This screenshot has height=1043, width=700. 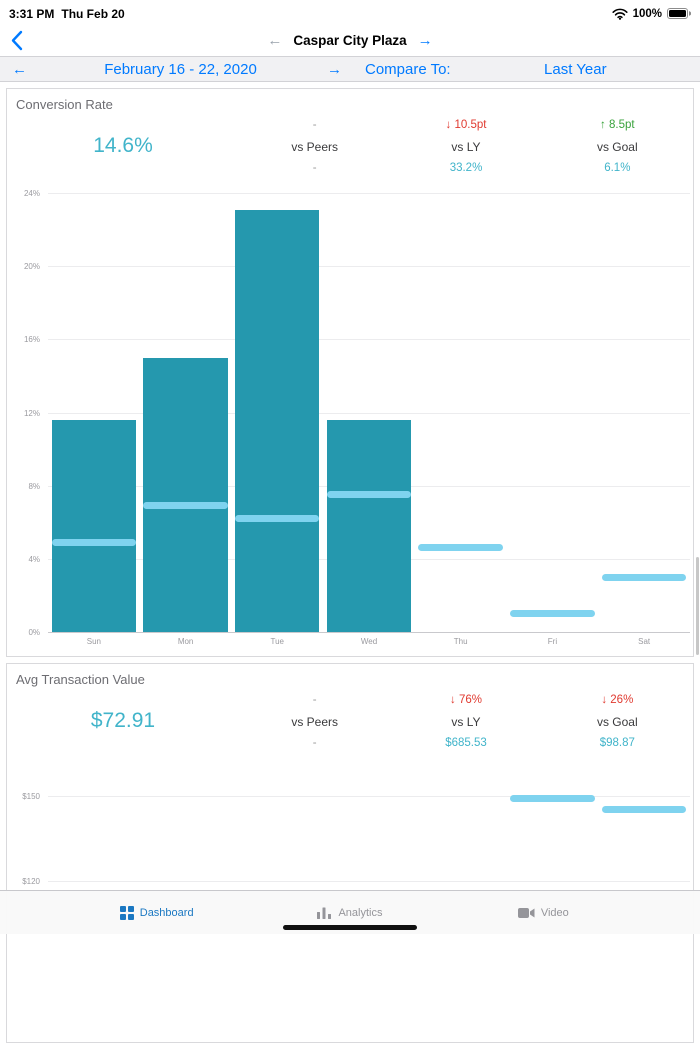 What do you see at coordinates (34, 632) in the screenshot?
I see `y-tick-label: 0%` at bounding box center [34, 632].